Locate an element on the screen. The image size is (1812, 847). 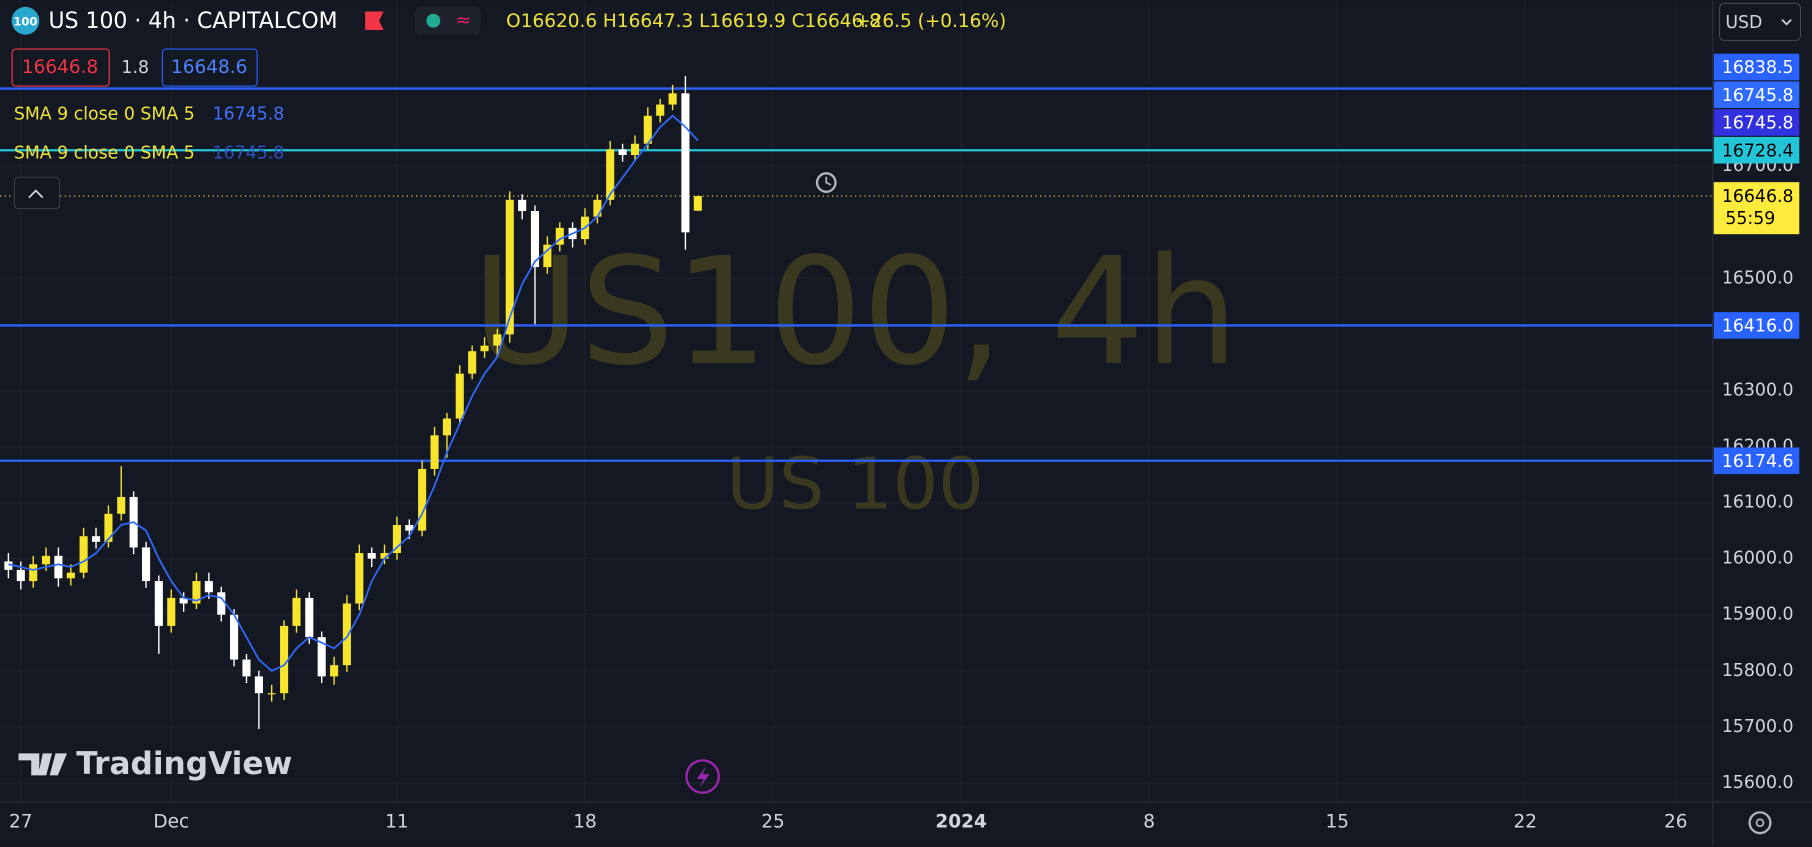
y-tick-label: 15600.0 is located at coordinates (1758, 783).